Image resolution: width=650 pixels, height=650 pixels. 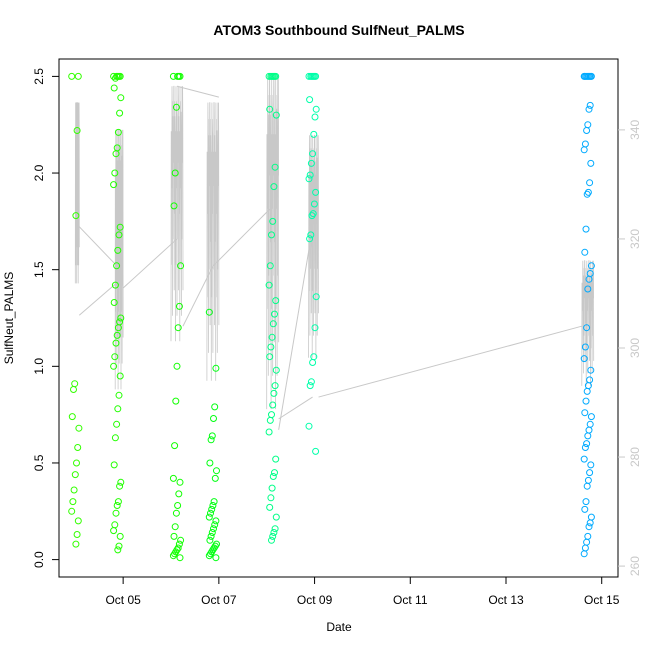 What do you see at coordinates (39, 172) in the screenshot?
I see `y-tick-label-4: 2.0` at bounding box center [39, 172].